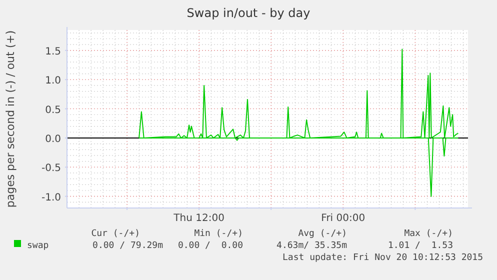 Image resolution: width=497 pixels, height=280 pixels. Describe the element at coordinates (210, 246) in the screenshot. I see `text: 0.00 / 0.00` at that location.